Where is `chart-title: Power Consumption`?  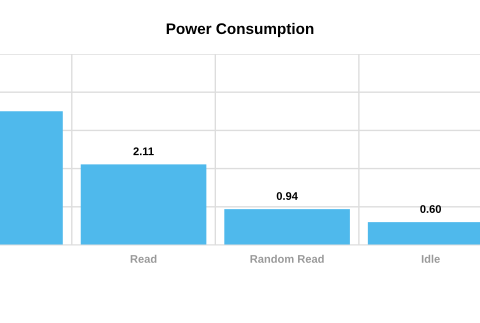
chart-title: Power Consumption is located at coordinates (240, 30).